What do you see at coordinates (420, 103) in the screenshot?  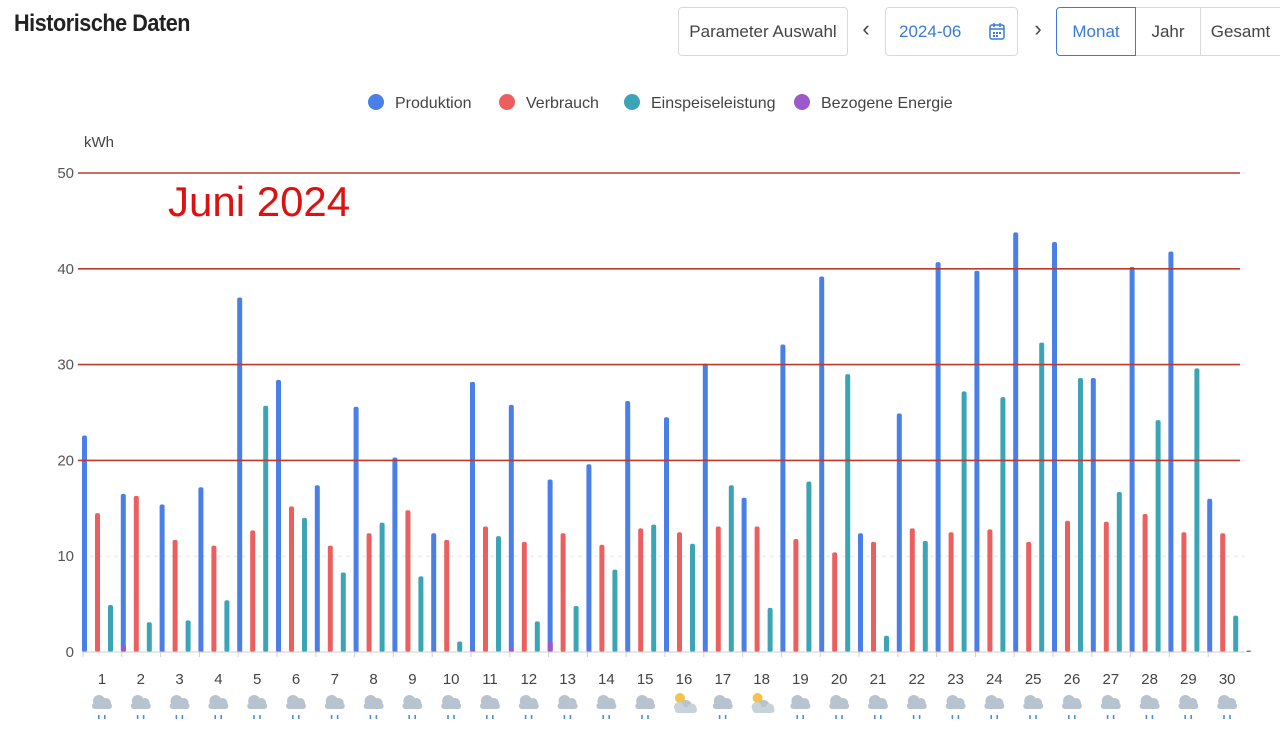 I see `legend-item: Produktion` at bounding box center [420, 103].